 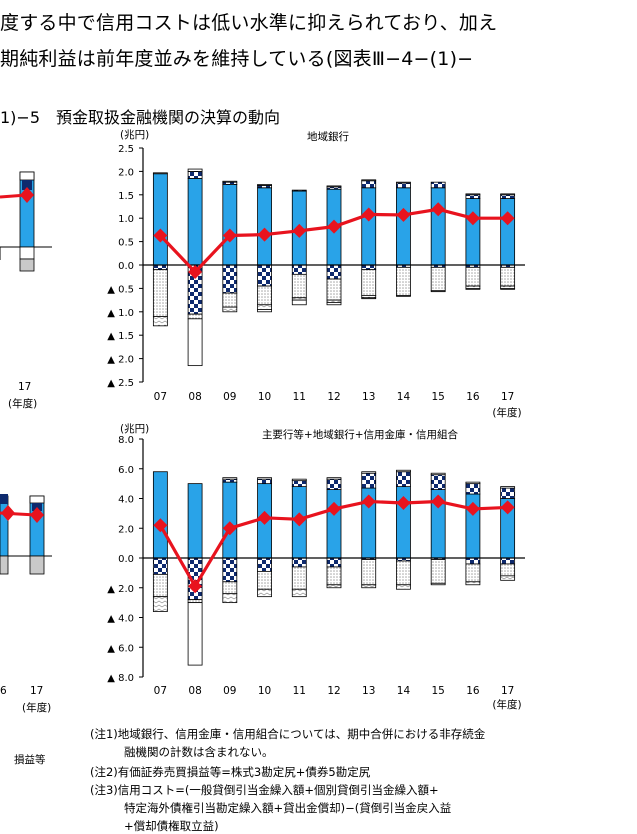 I want to click on y-tick-label: ▲ 2.5, so click(x=120, y=383).